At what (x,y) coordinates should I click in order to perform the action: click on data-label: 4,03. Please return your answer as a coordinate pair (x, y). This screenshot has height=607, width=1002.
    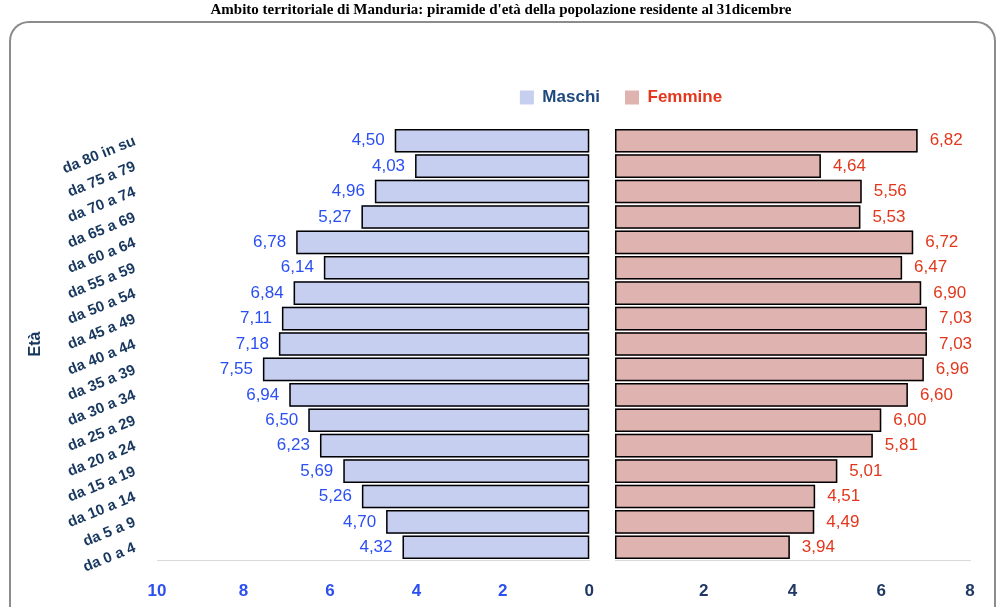
    Looking at the image, I should click on (388, 165).